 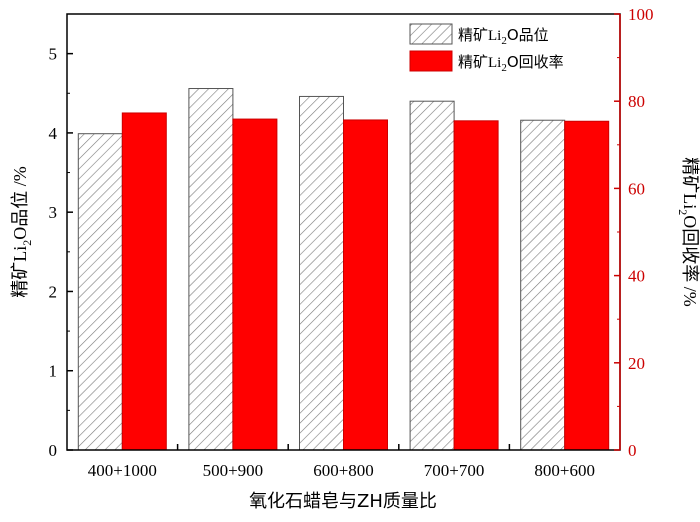 What do you see at coordinates (53, 212) in the screenshot?
I see `left-tick-label: 3` at bounding box center [53, 212].